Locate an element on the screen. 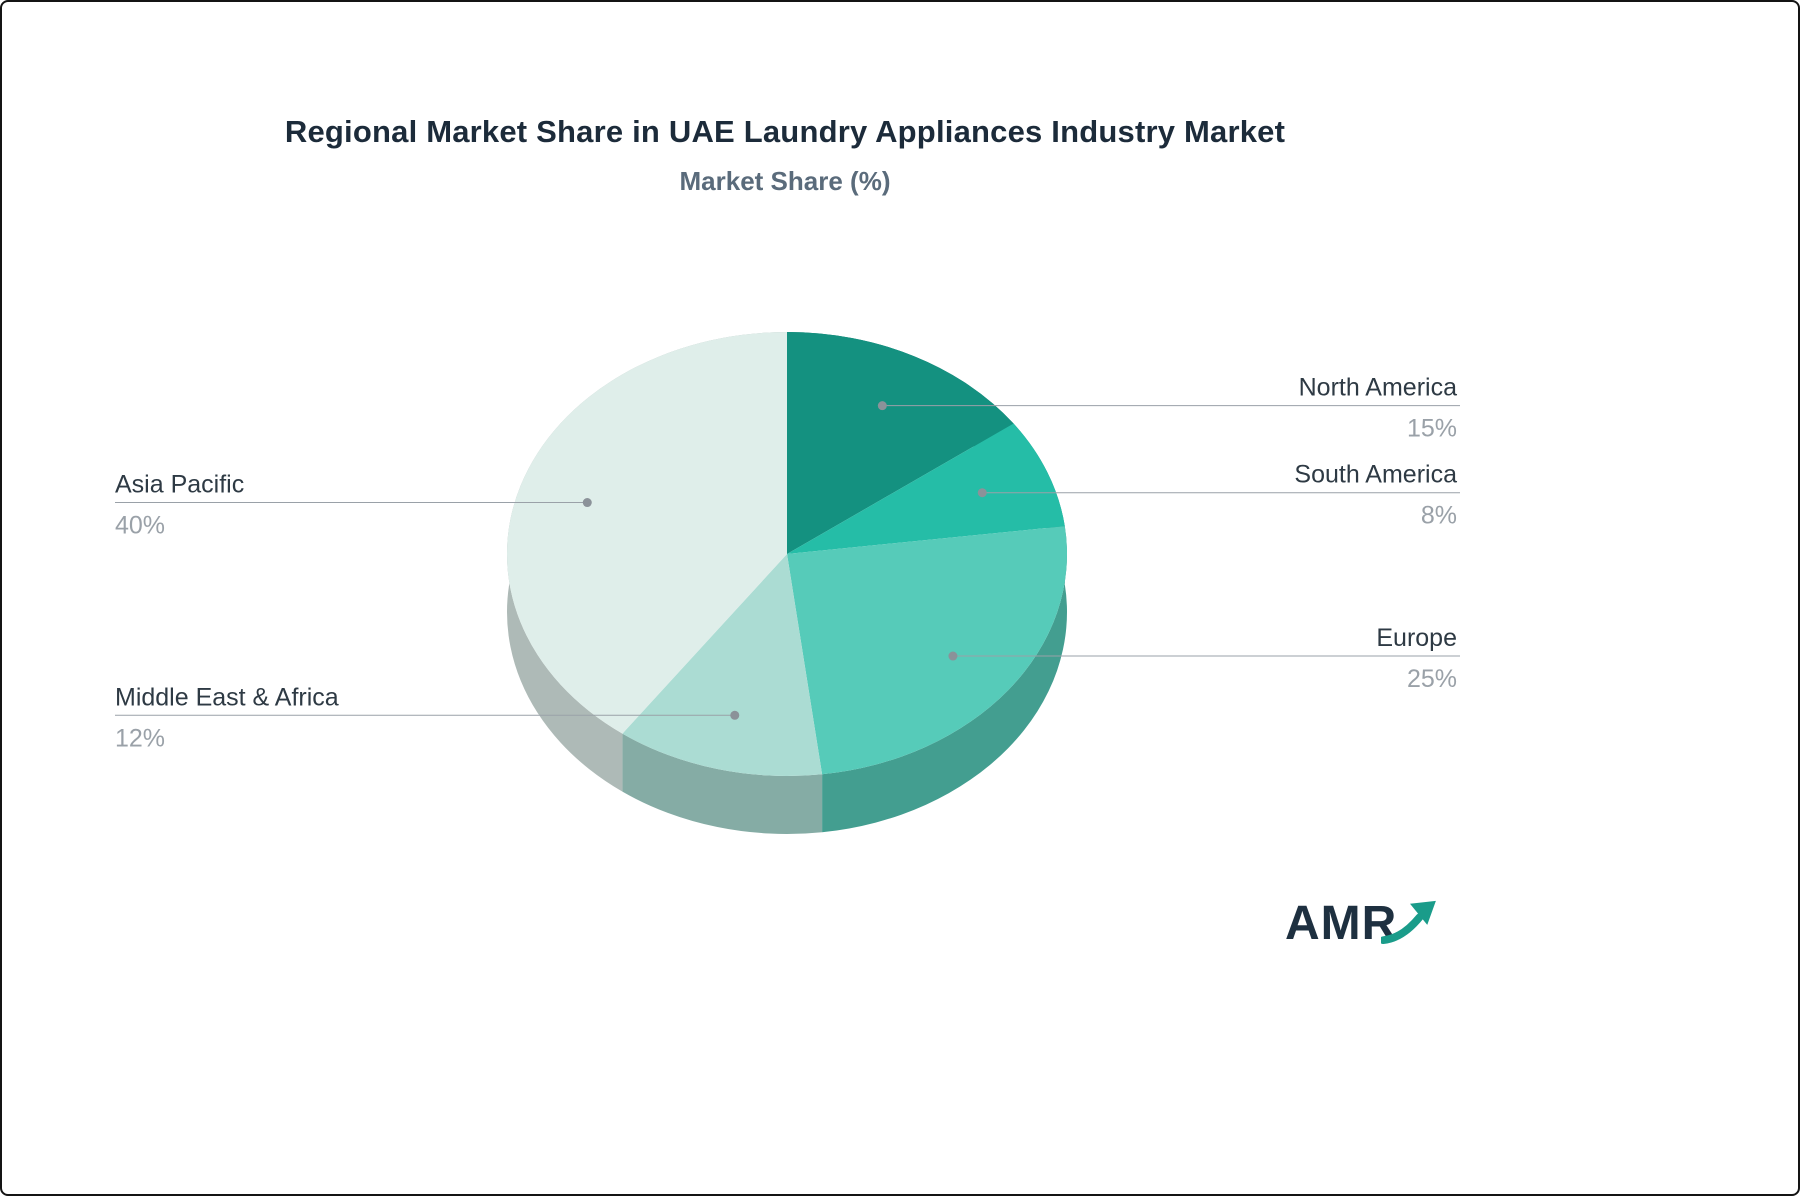  pie-slice-europe is located at coordinates (927, 650).